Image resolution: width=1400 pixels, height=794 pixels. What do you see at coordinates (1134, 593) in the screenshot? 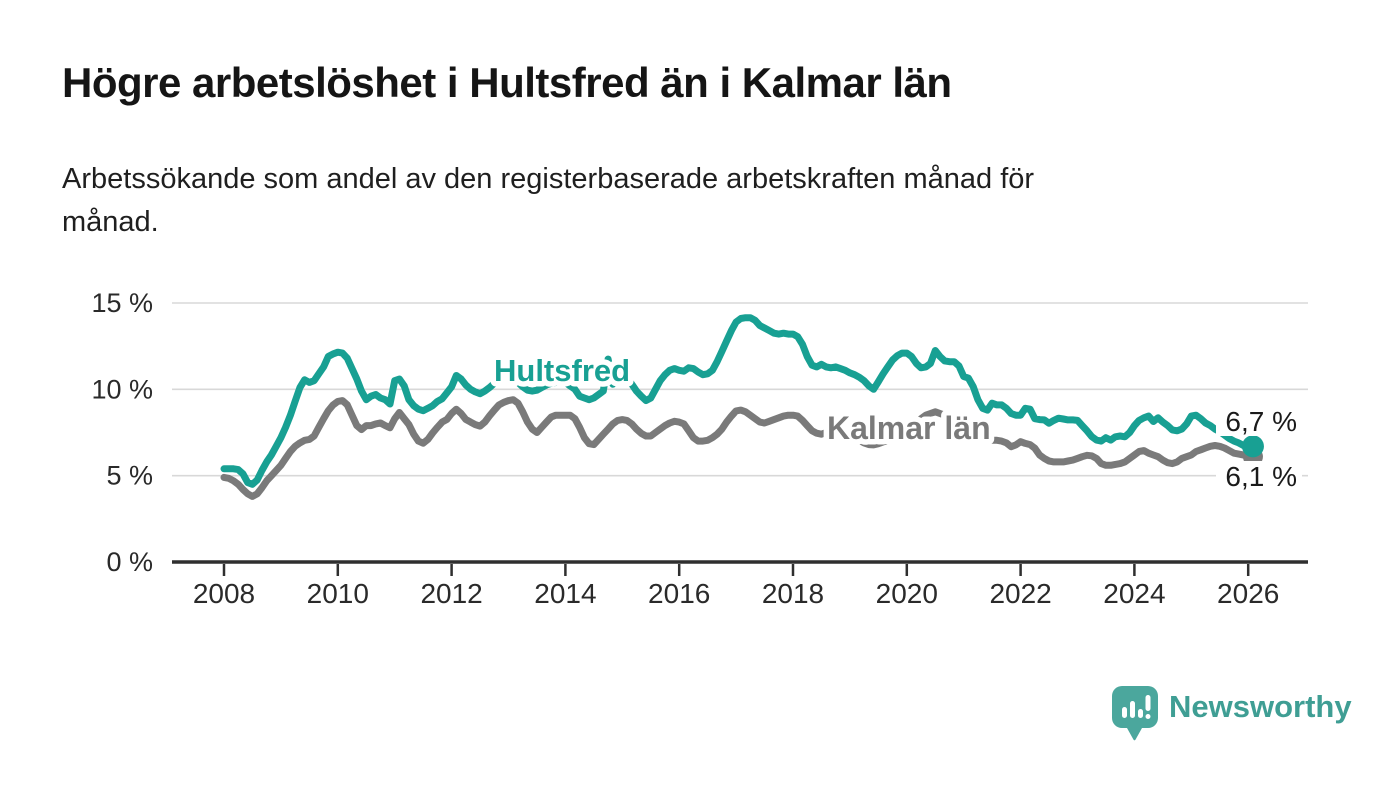
I see `x-axis-label-2024: 2024` at bounding box center [1134, 593].